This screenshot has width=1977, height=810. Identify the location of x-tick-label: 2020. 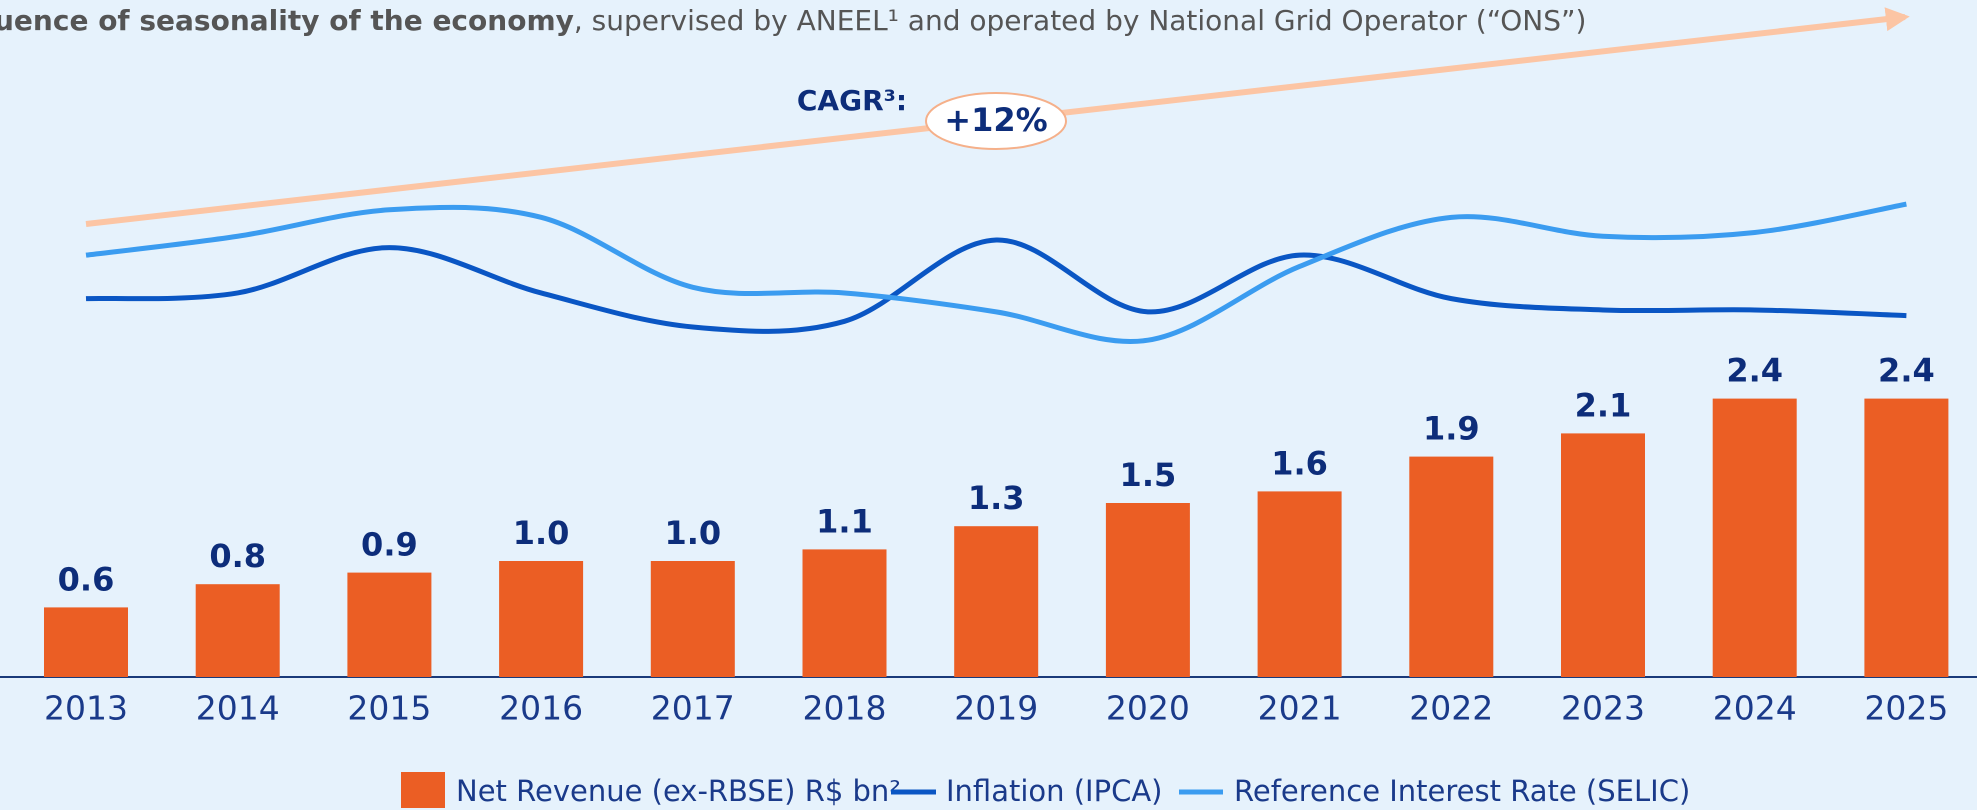
(1148, 708).